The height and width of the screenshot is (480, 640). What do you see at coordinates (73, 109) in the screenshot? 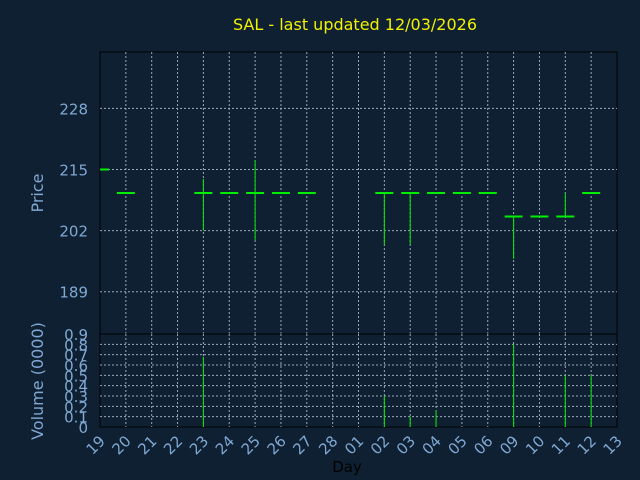
I see `price-y-tick-label: 228` at bounding box center [73, 109].